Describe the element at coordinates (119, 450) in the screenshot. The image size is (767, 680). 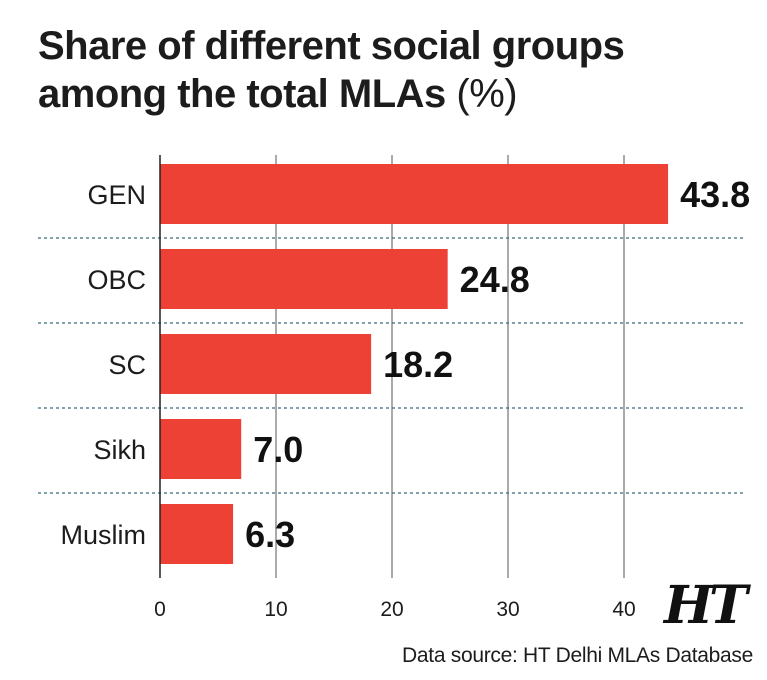
I see `category-label-sikh: Sikh` at that location.